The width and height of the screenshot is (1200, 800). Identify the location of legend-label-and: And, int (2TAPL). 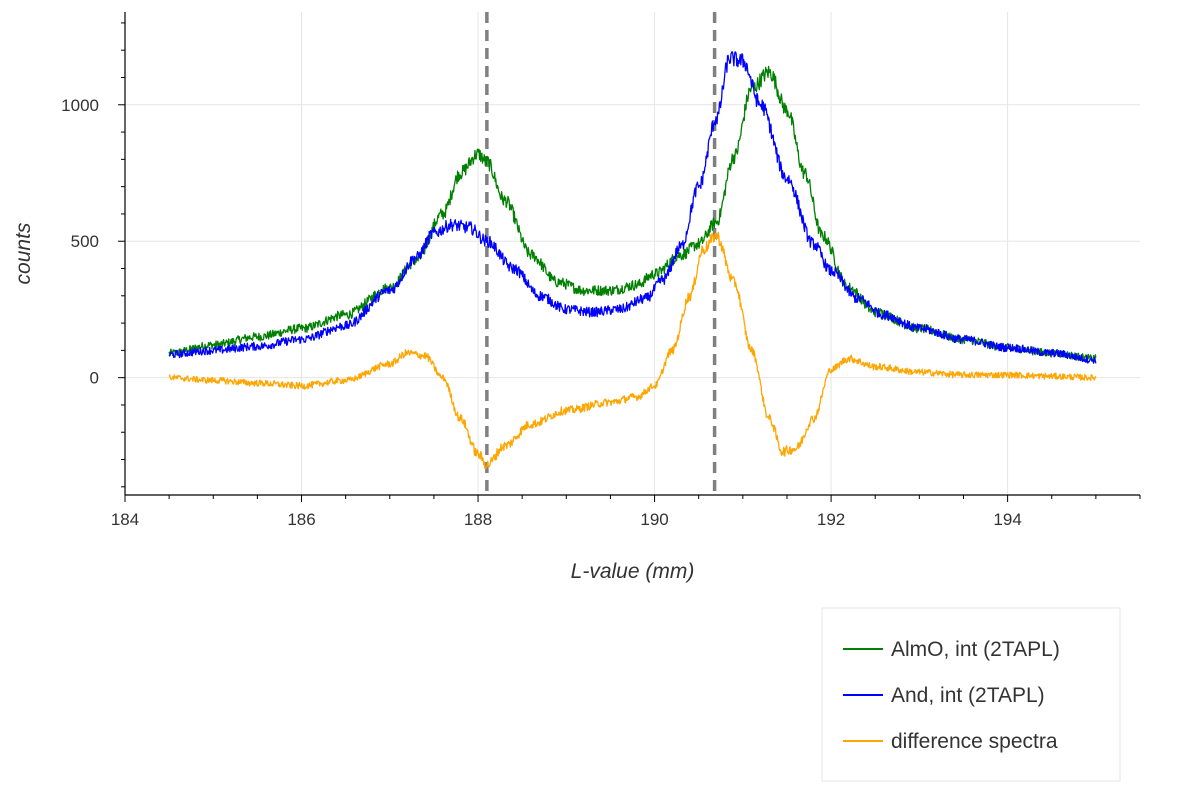
(968, 695).